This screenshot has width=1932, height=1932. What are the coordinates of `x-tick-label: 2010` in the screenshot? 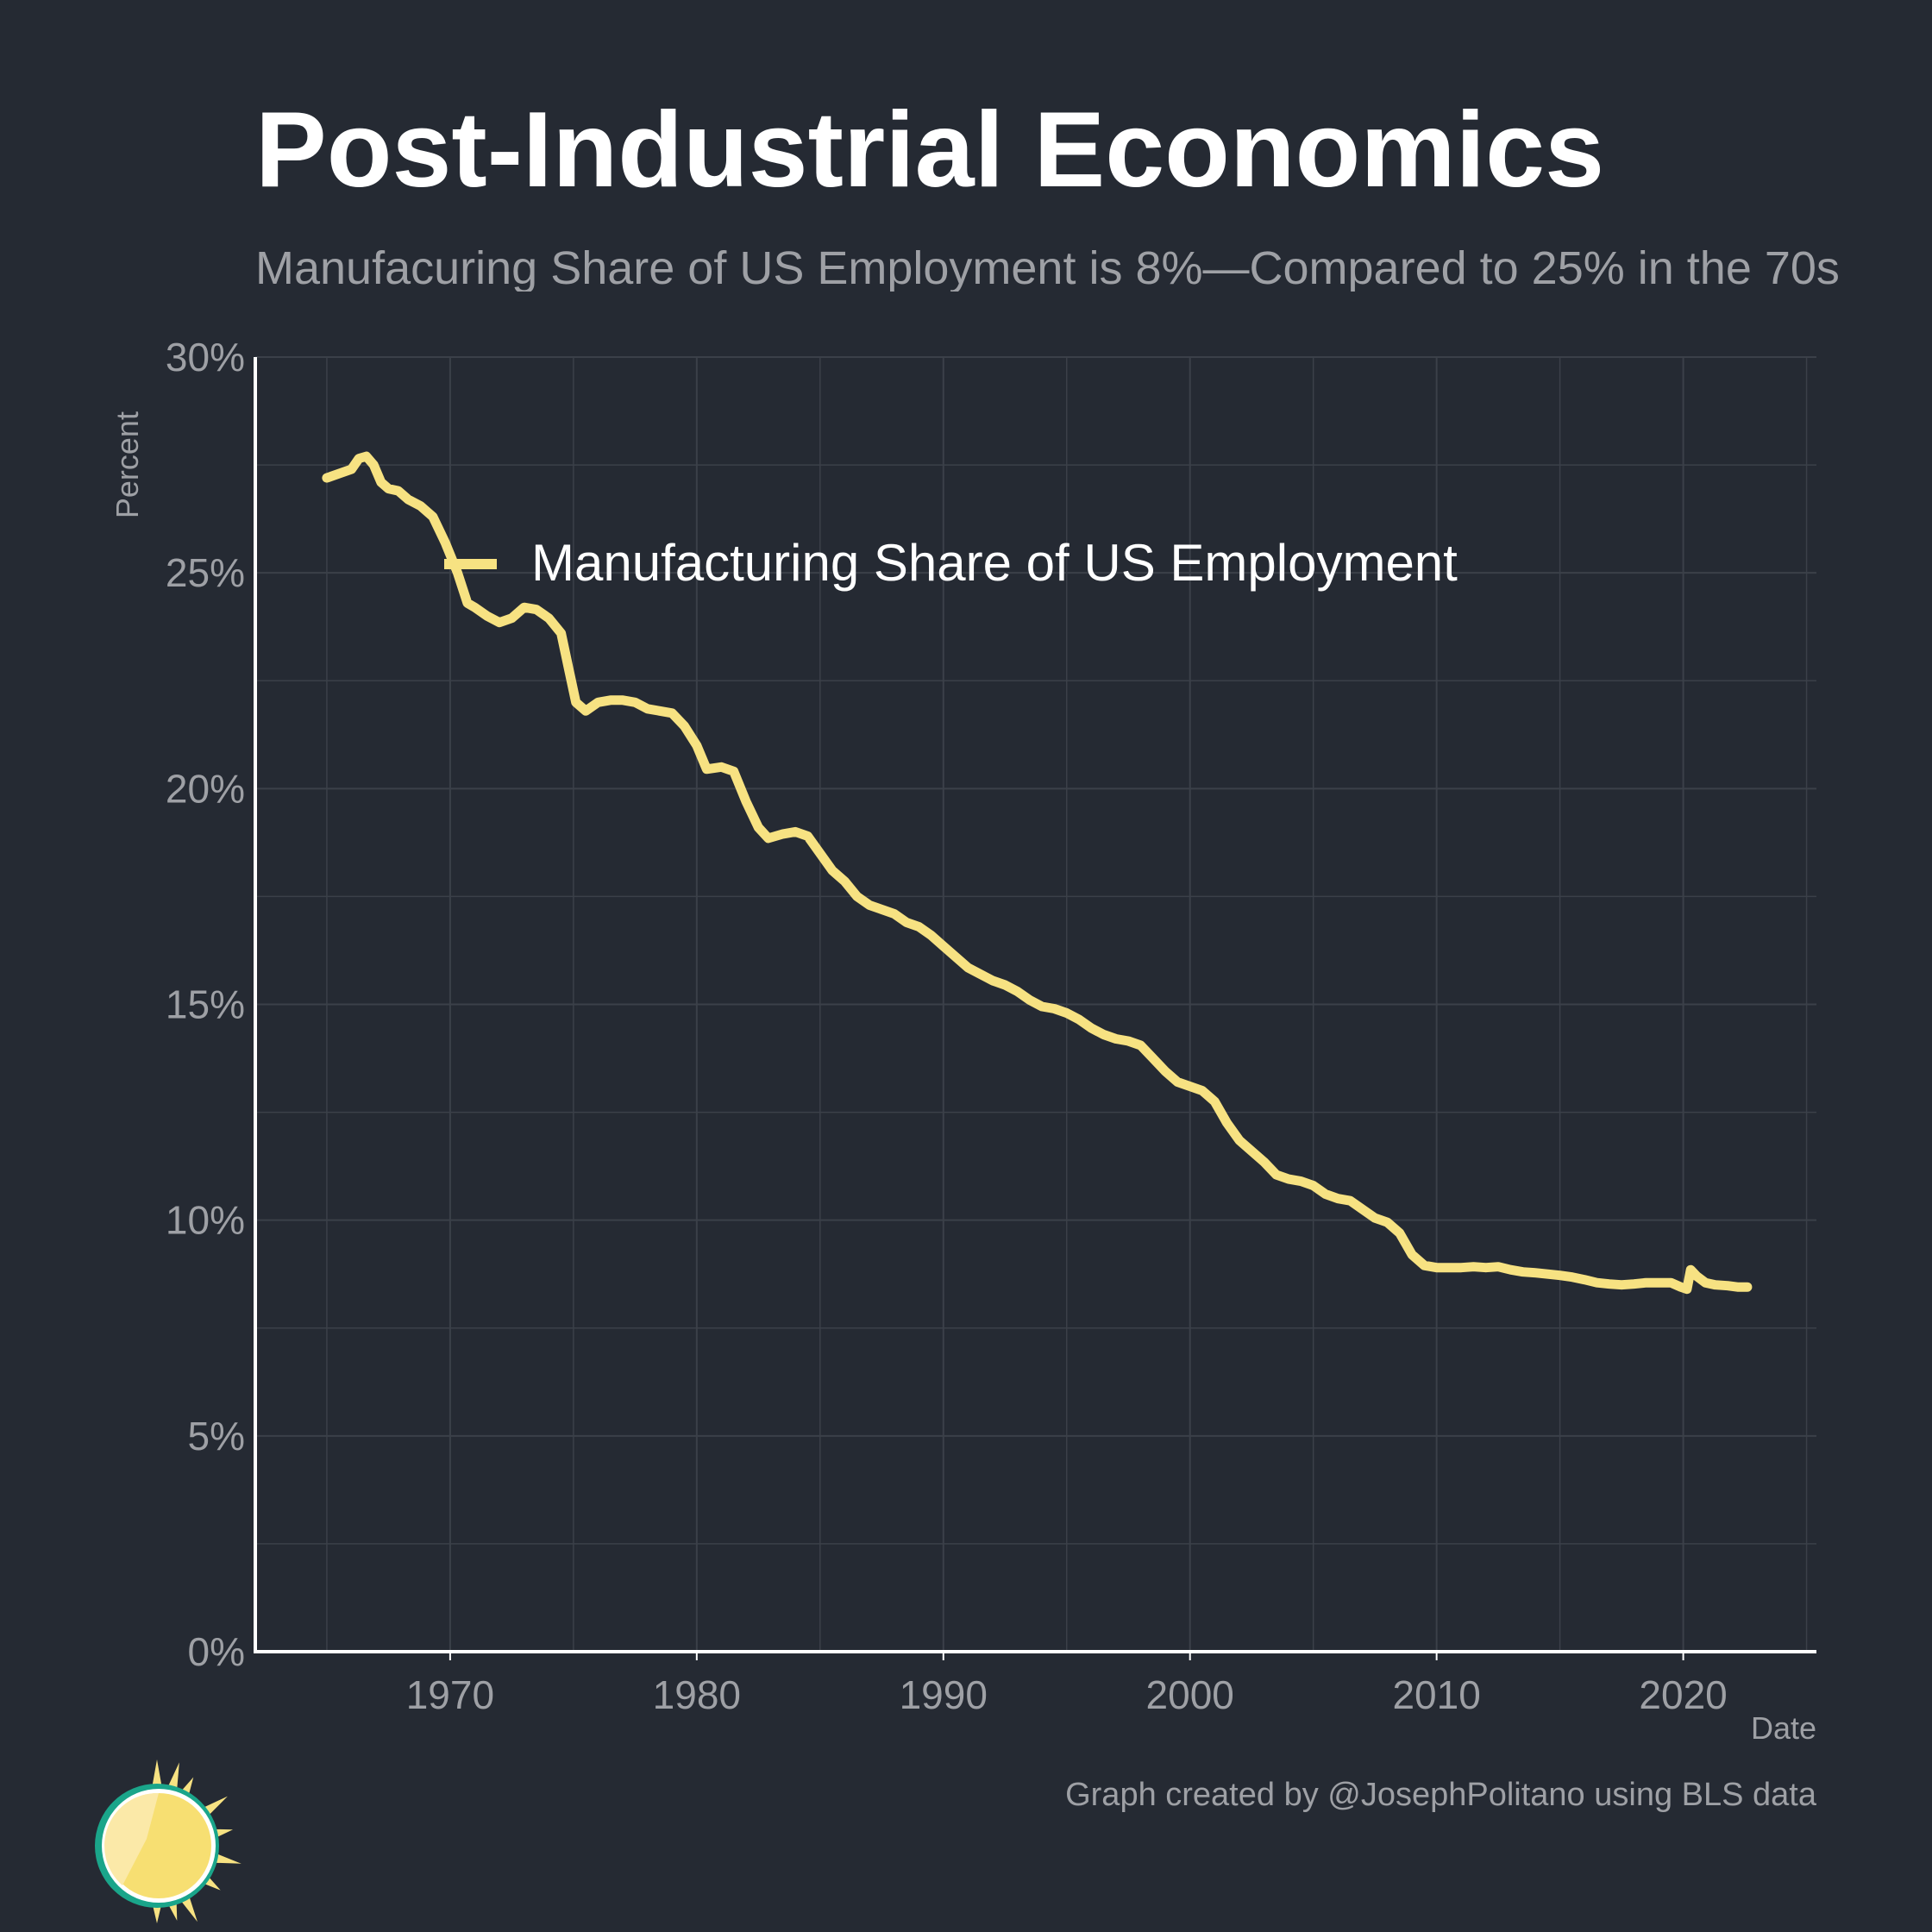 It's located at (1436, 1694).